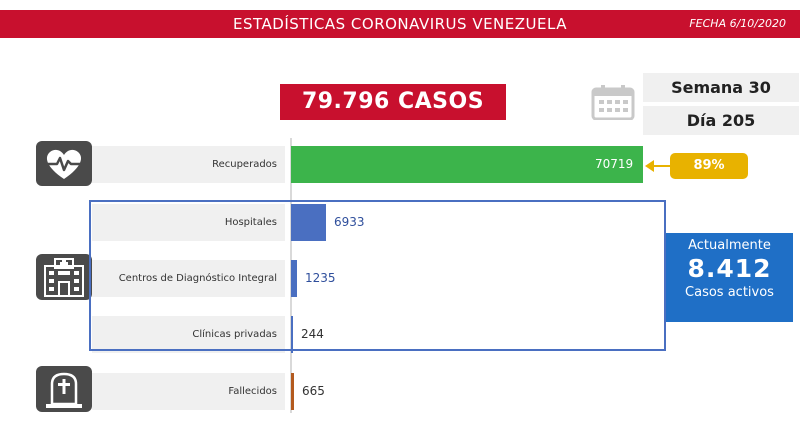 This screenshot has width=800, height=445. Describe the element at coordinates (64, 389) in the screenshot. I see `tombstone-icon` at that location.